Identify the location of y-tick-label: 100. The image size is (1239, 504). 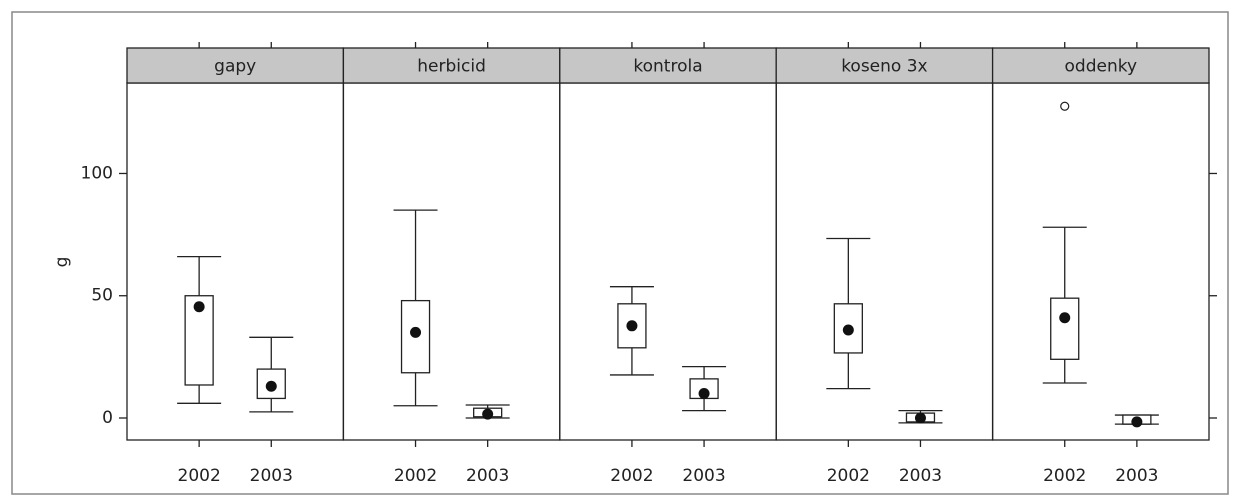
(97, 173).